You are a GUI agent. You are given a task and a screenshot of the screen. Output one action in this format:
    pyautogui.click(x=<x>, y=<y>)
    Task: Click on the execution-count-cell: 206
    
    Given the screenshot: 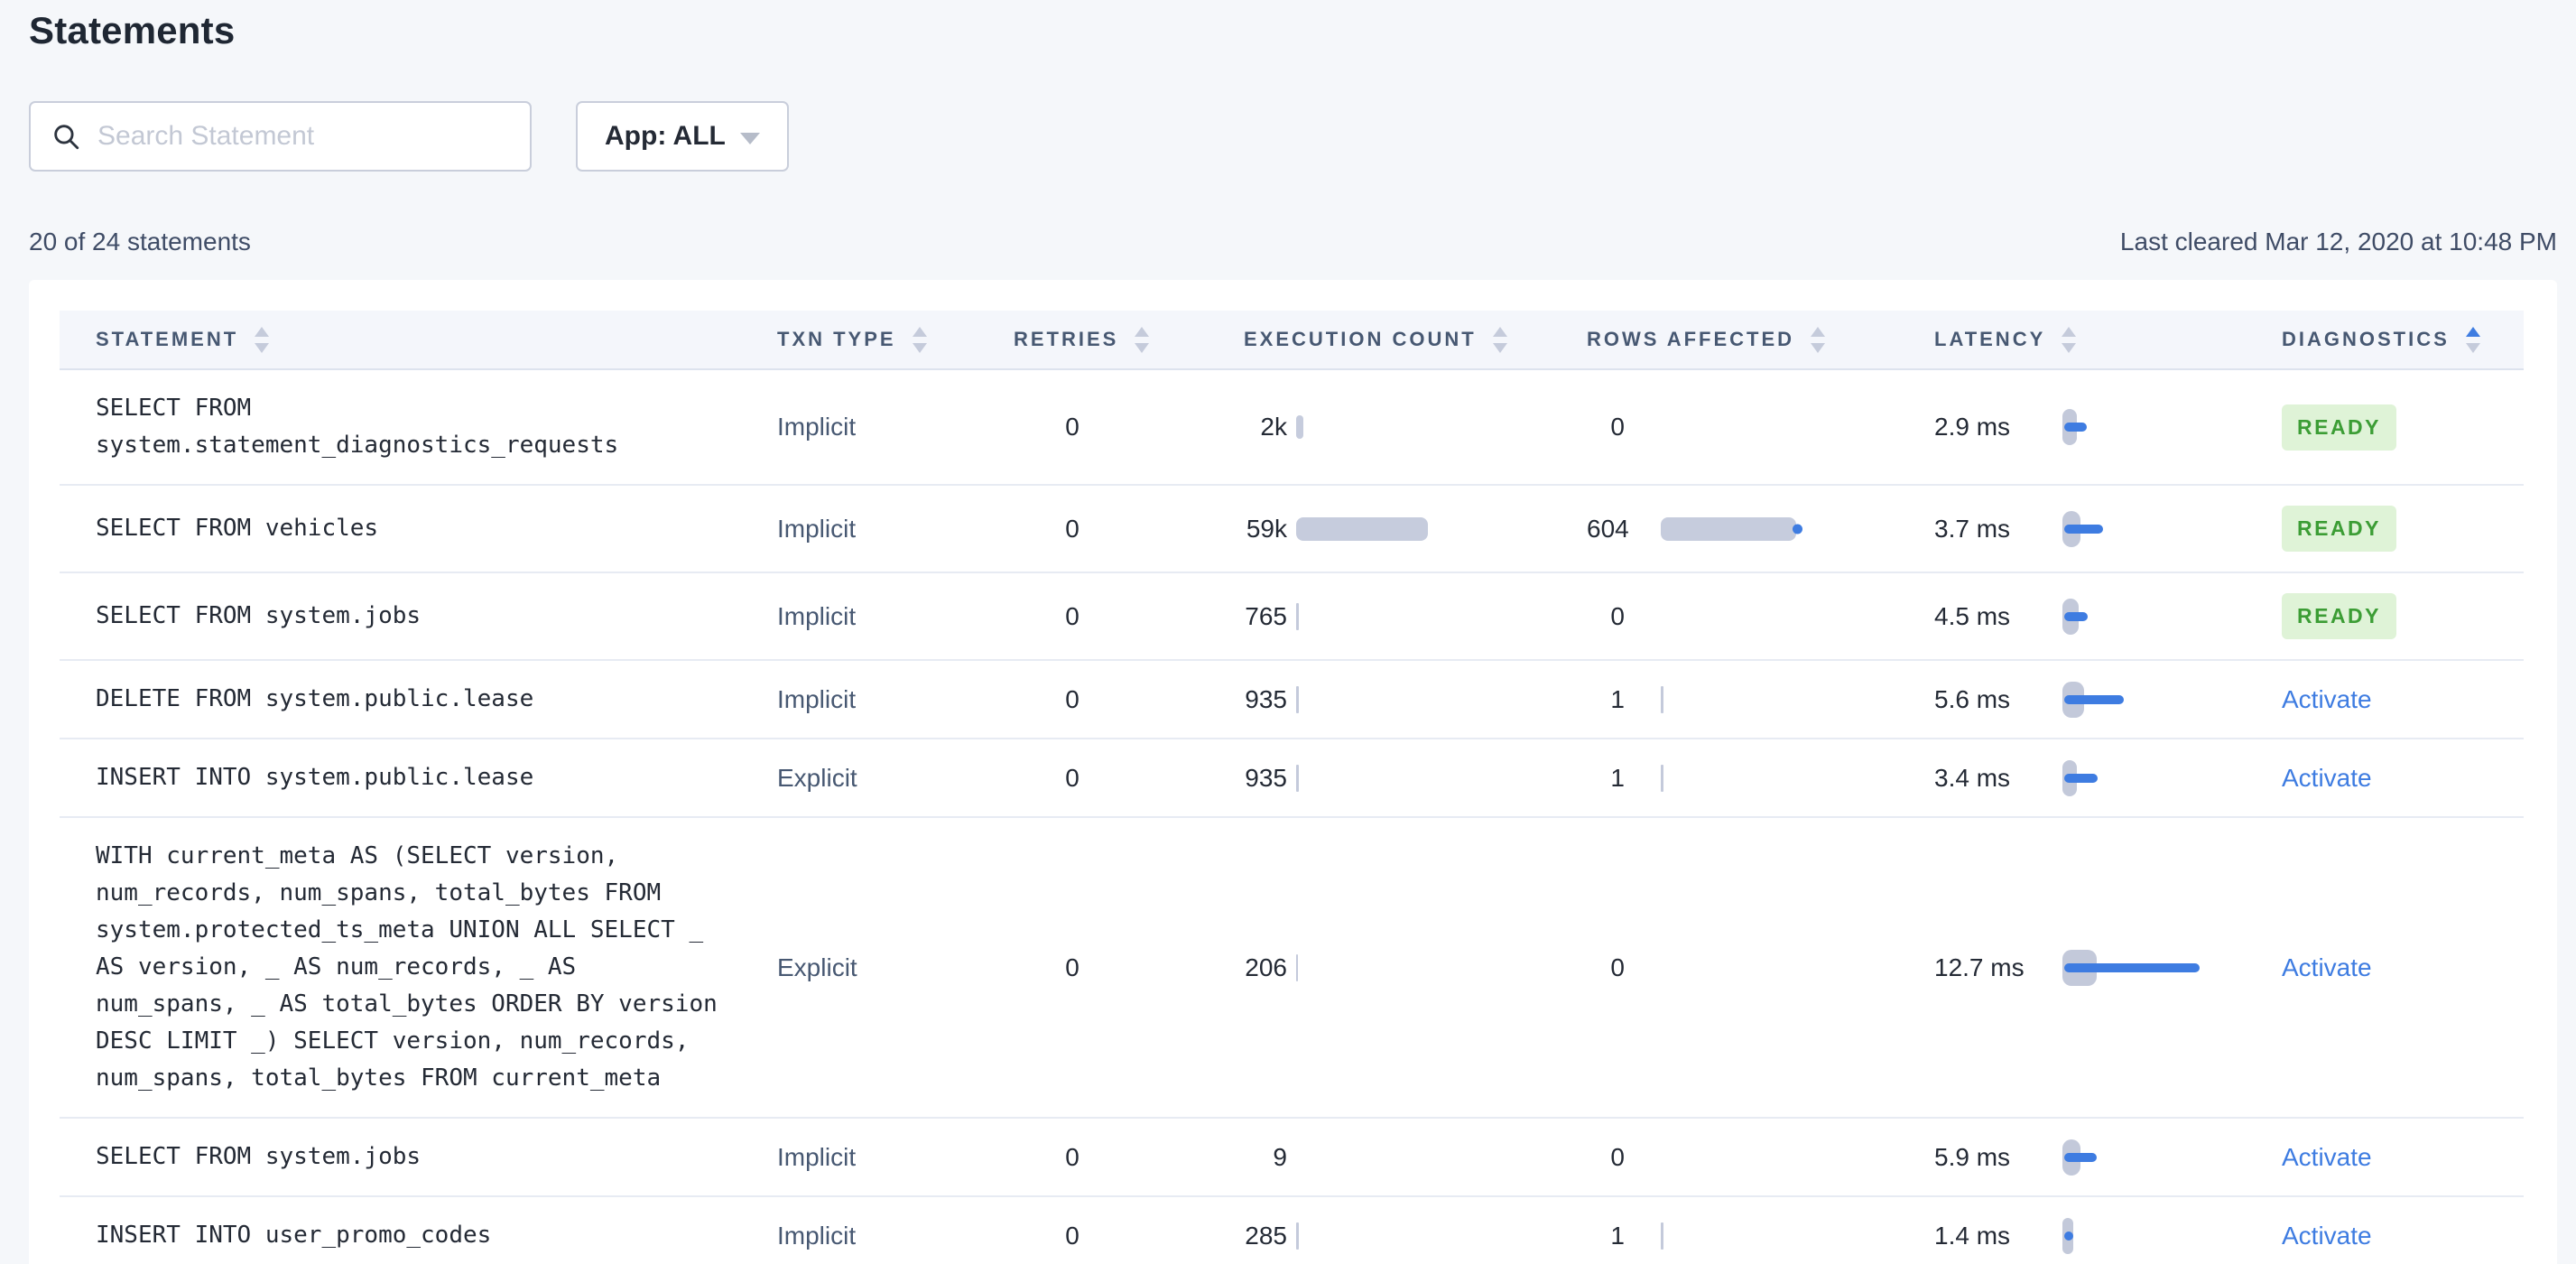 What is the action you would take?
    pyautogui.click(x=1415, y=968)
    